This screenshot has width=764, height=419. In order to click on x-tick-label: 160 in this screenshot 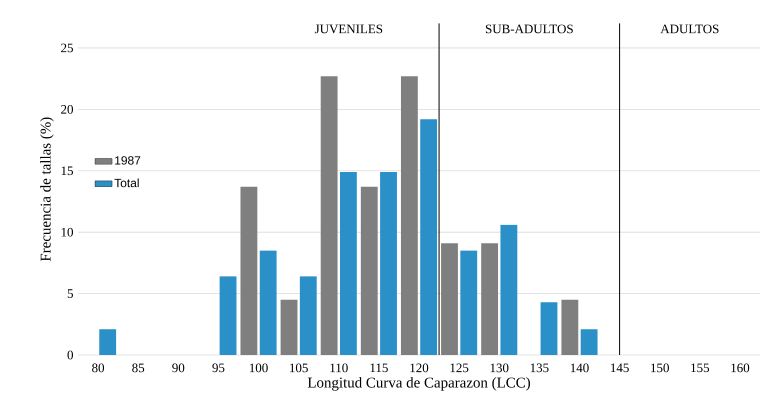, I will do `click(740, 368)`.